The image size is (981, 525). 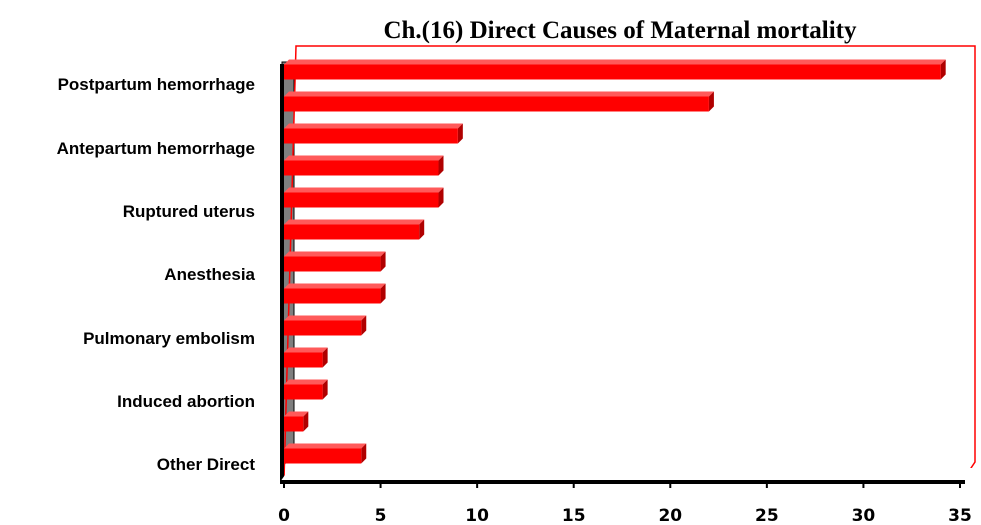 I want to click on category-label: Postpartum hemorrhage, so click(x=156, y=84).